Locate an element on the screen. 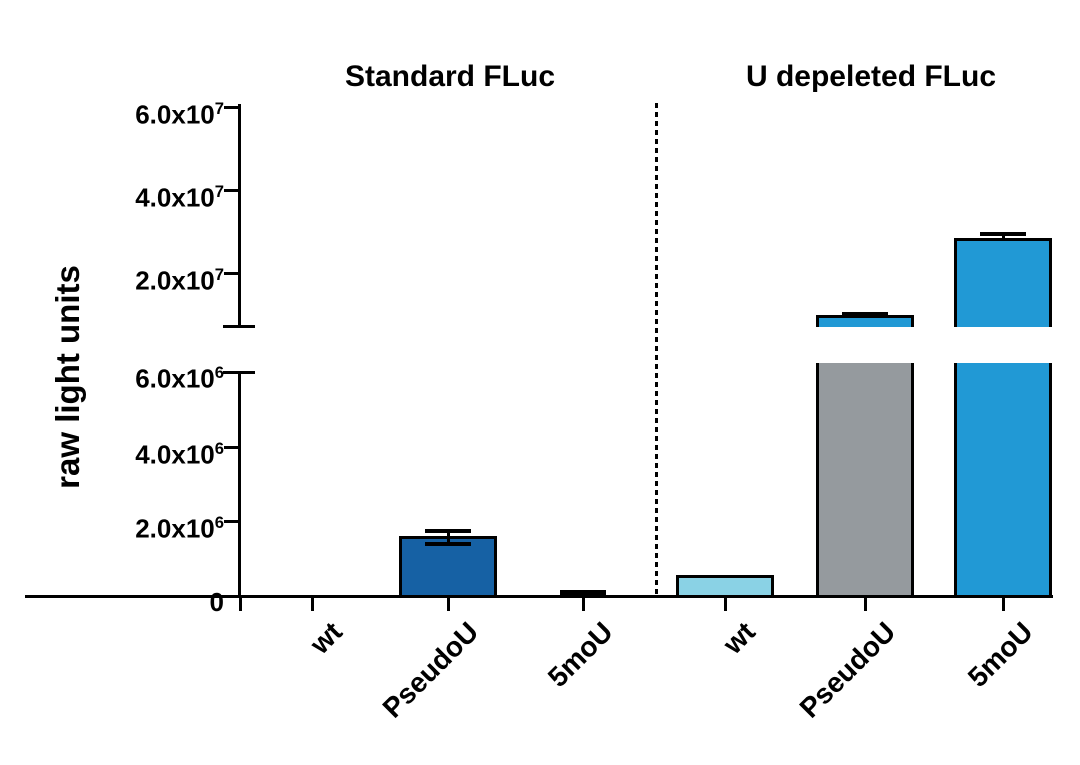 This screenshot has width=1080, height=765. x-axis-label-wt-udepleted: wt is located at coordinates (739, 638).